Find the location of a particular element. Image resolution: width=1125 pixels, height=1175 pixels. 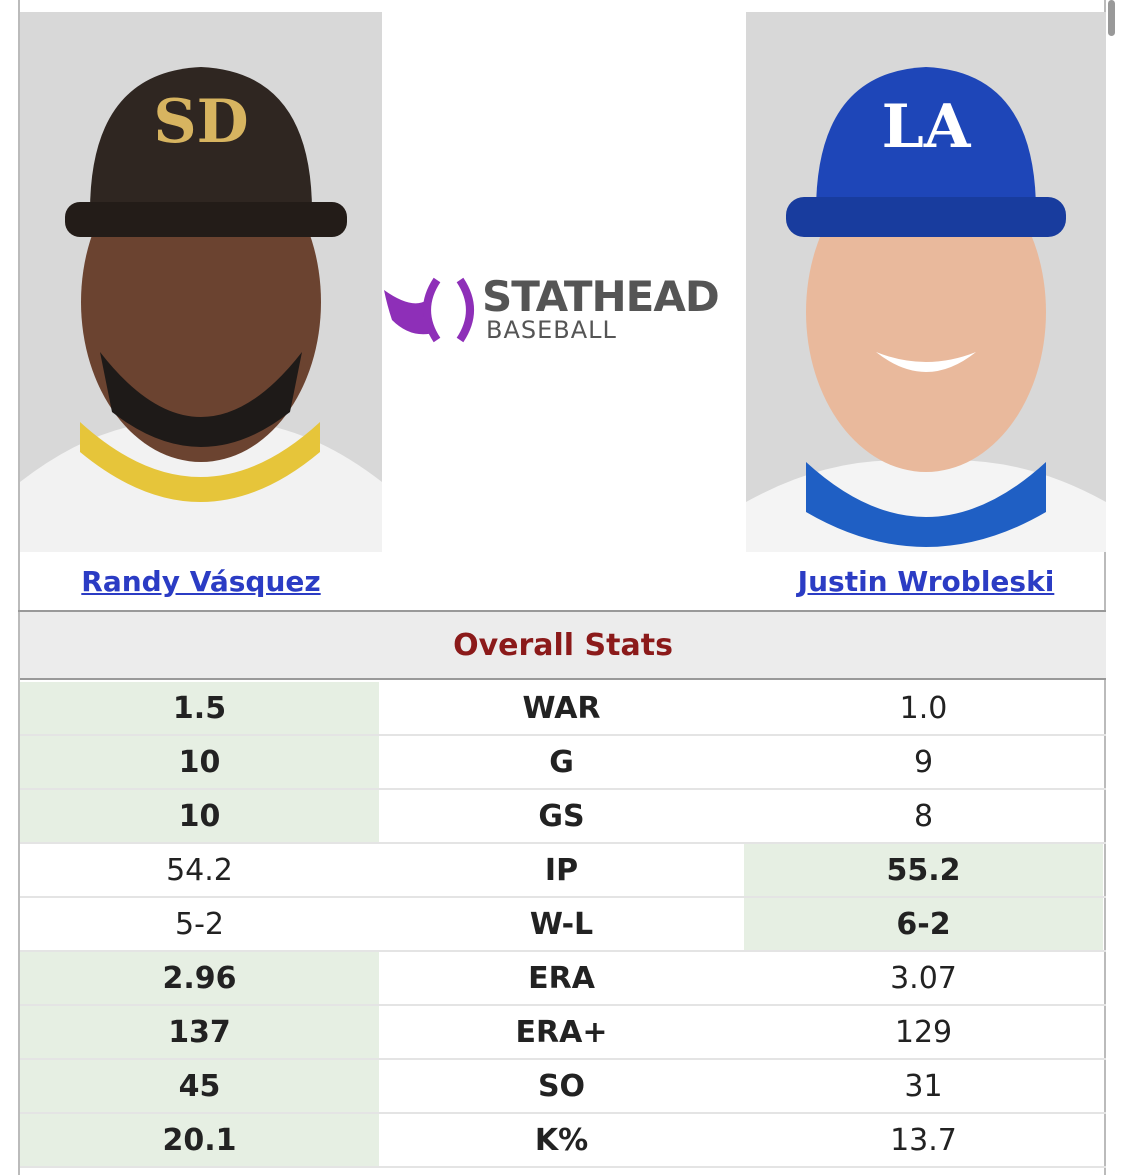

player-photo: LA is located at coordinates (926, 282).